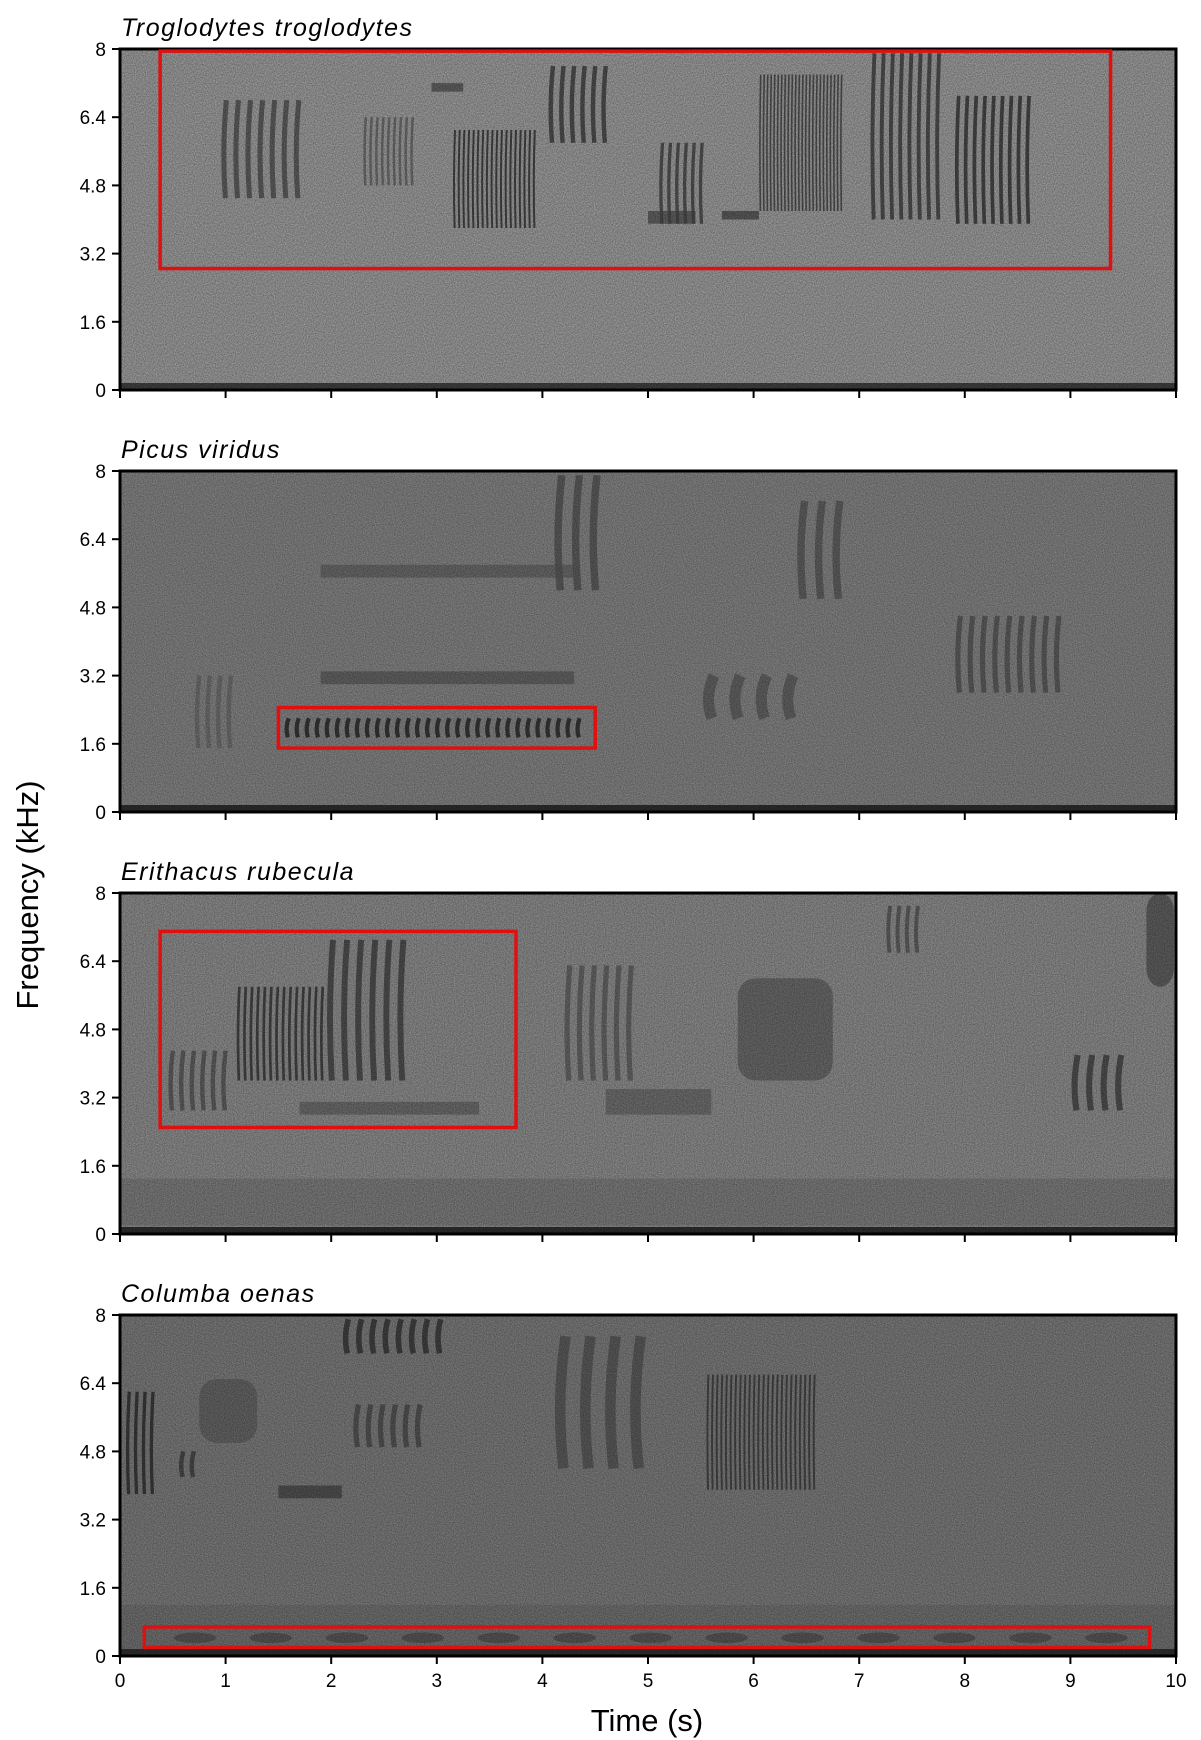 The height and width of the screenshot is (1740, 1201). What do you see at coordinates (218, 1294) in the screenshot?
I see `panel-title: Columba oenas` at bounding box center [218, 1294].